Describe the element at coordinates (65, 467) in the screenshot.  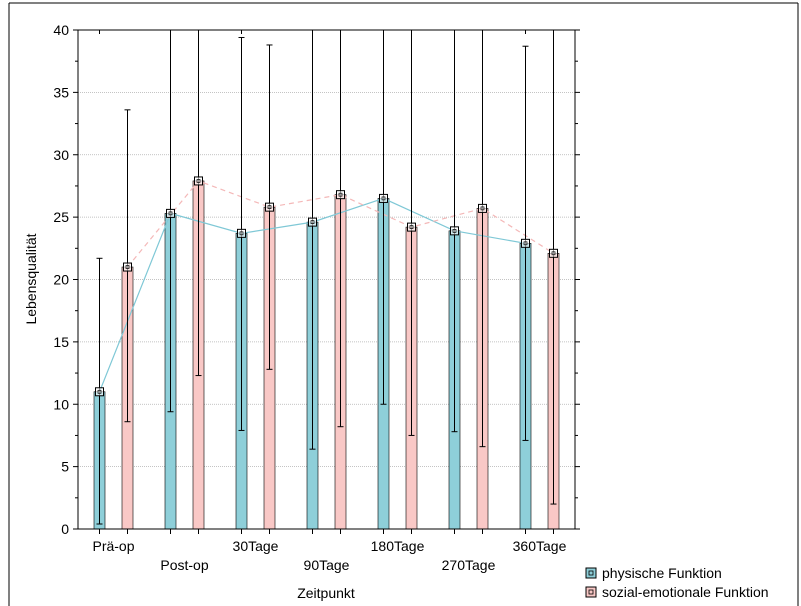
I see `y-tick-label: 5` at that location.